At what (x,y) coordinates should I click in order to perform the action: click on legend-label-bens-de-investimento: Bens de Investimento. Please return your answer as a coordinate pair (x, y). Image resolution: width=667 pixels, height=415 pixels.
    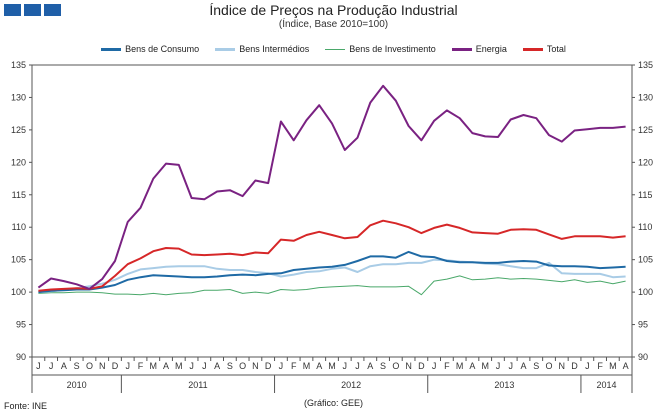
    Looking at the image, I should click on (392, 49).